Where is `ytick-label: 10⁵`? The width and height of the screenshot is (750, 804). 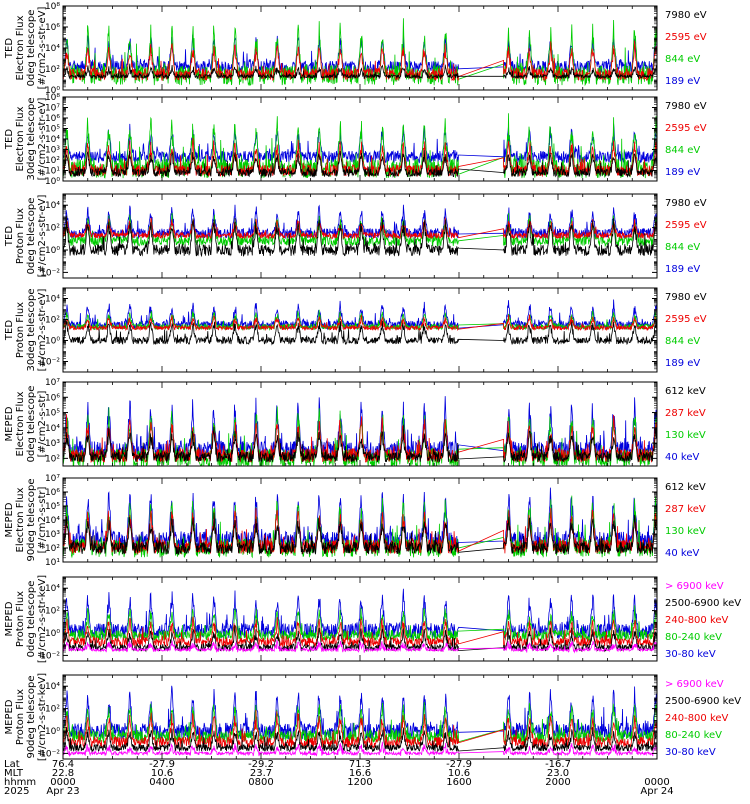 ytick-label: 10⁵ is located at coordinates (52, 414).